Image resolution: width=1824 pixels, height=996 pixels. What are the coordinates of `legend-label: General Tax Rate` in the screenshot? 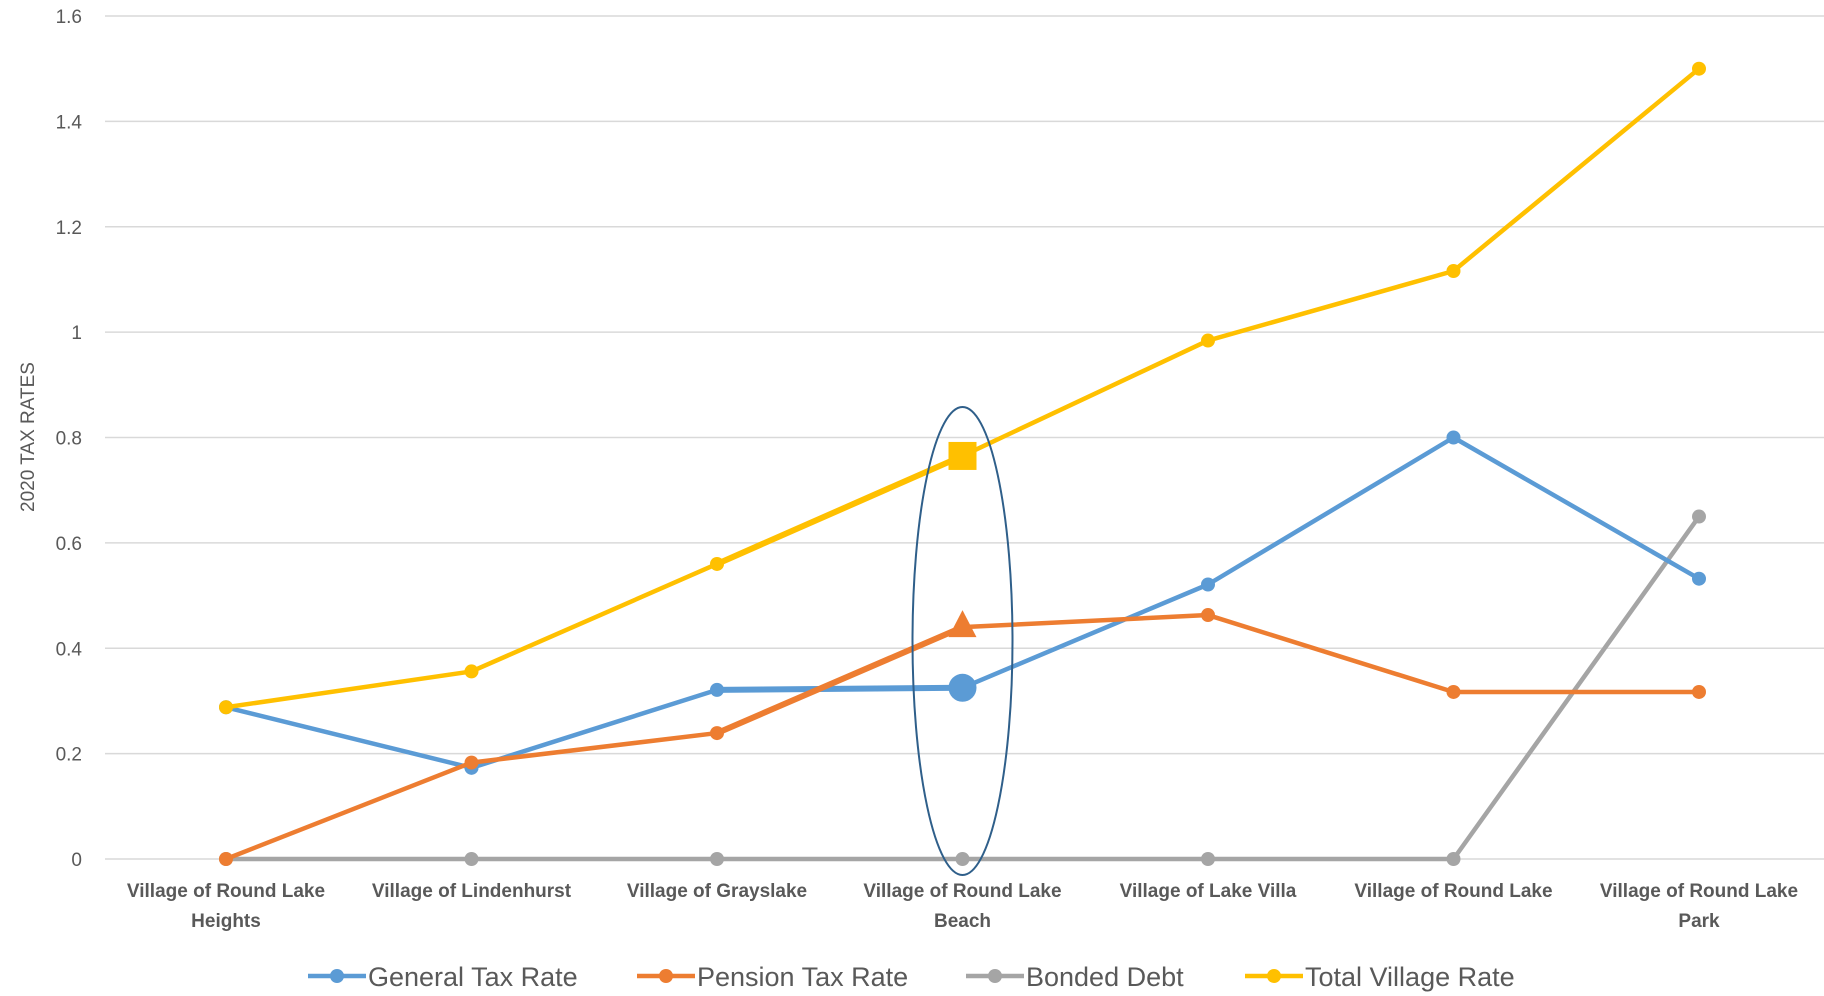 It's located at (473, 977).